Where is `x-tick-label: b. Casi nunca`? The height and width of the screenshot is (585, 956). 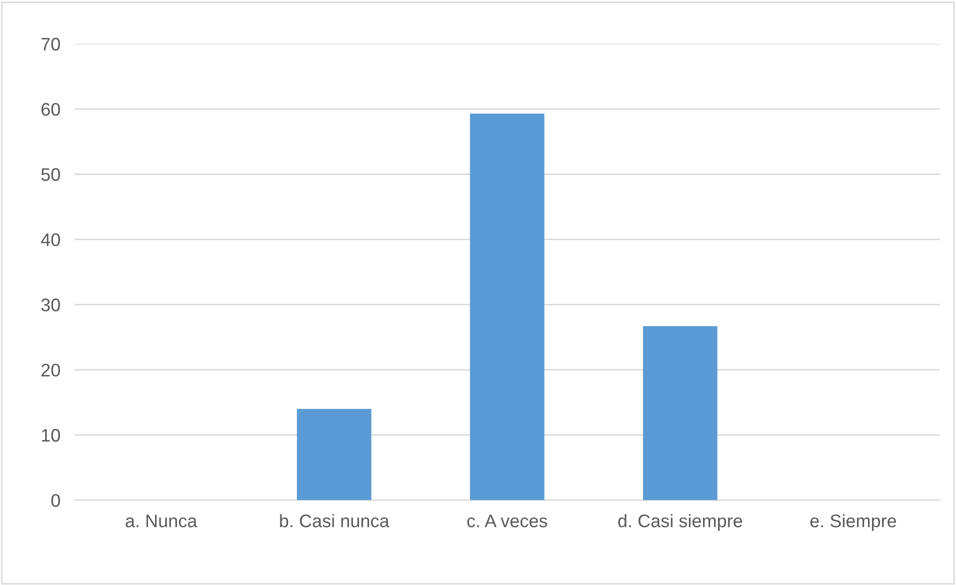 x-tick-label: b. Casi nunca is located at coordinates (335, 521).